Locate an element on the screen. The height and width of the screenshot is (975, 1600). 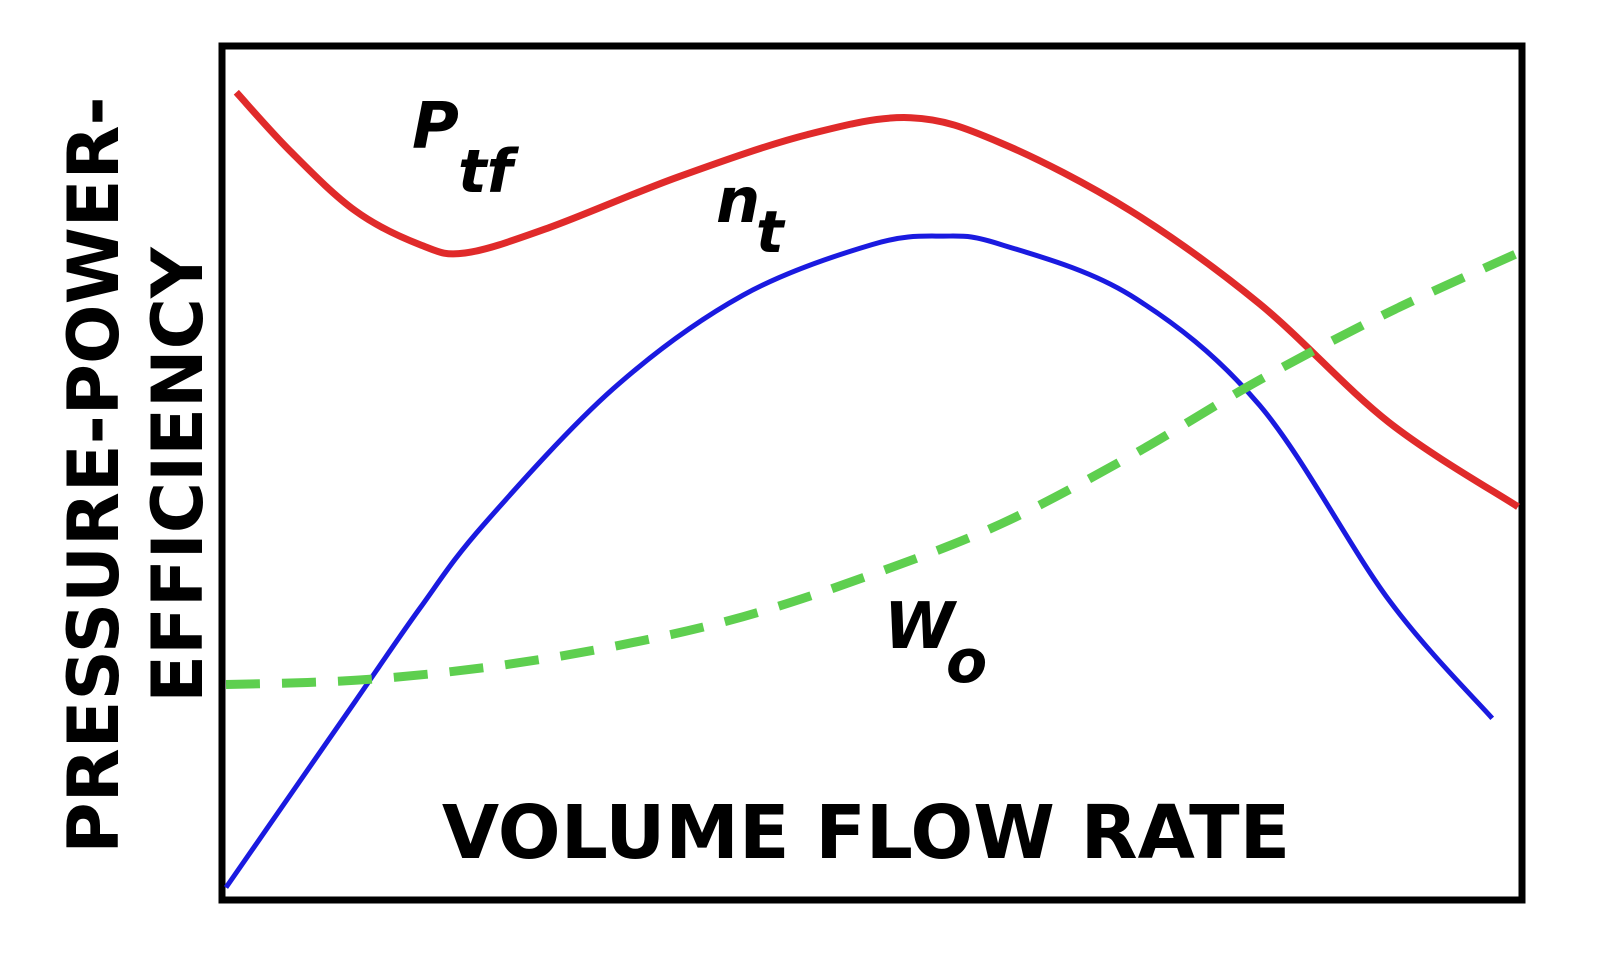
y-axis-title: PRESSURE-POWER- EFFICIENCY is located at coordinates (136, 474).